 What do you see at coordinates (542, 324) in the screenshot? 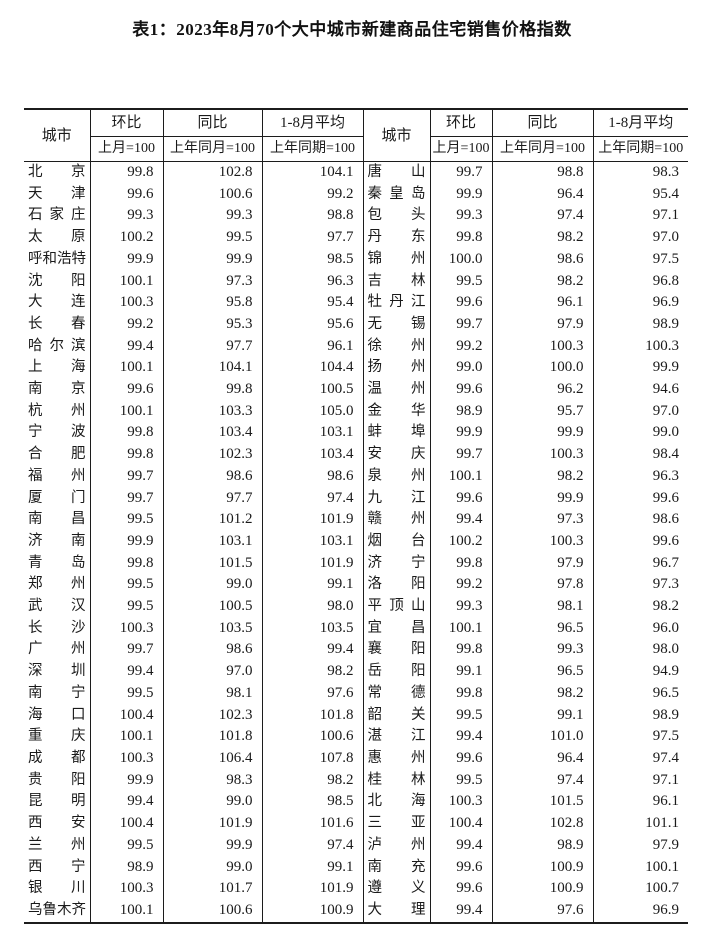
I see `index-value-cell: 97.9` at bounding box center [542, 324].